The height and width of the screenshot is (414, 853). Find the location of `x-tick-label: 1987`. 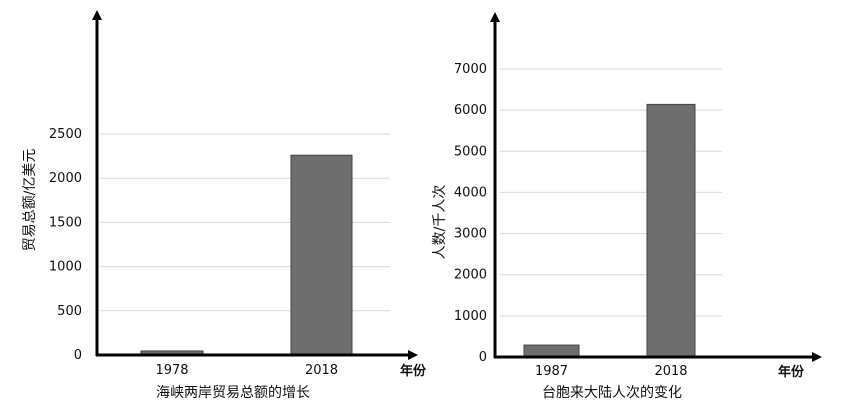

x-tick-label: 1987 is located at coordinates (551, 371).